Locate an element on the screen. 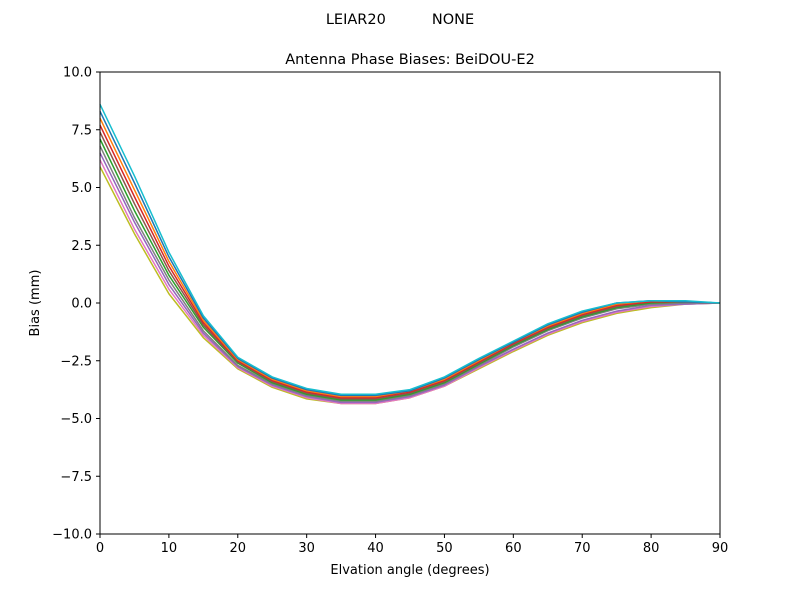 This screenshot has height=600, width=800. y-tick-label: −10.0 is located at coordinates (72, 535).